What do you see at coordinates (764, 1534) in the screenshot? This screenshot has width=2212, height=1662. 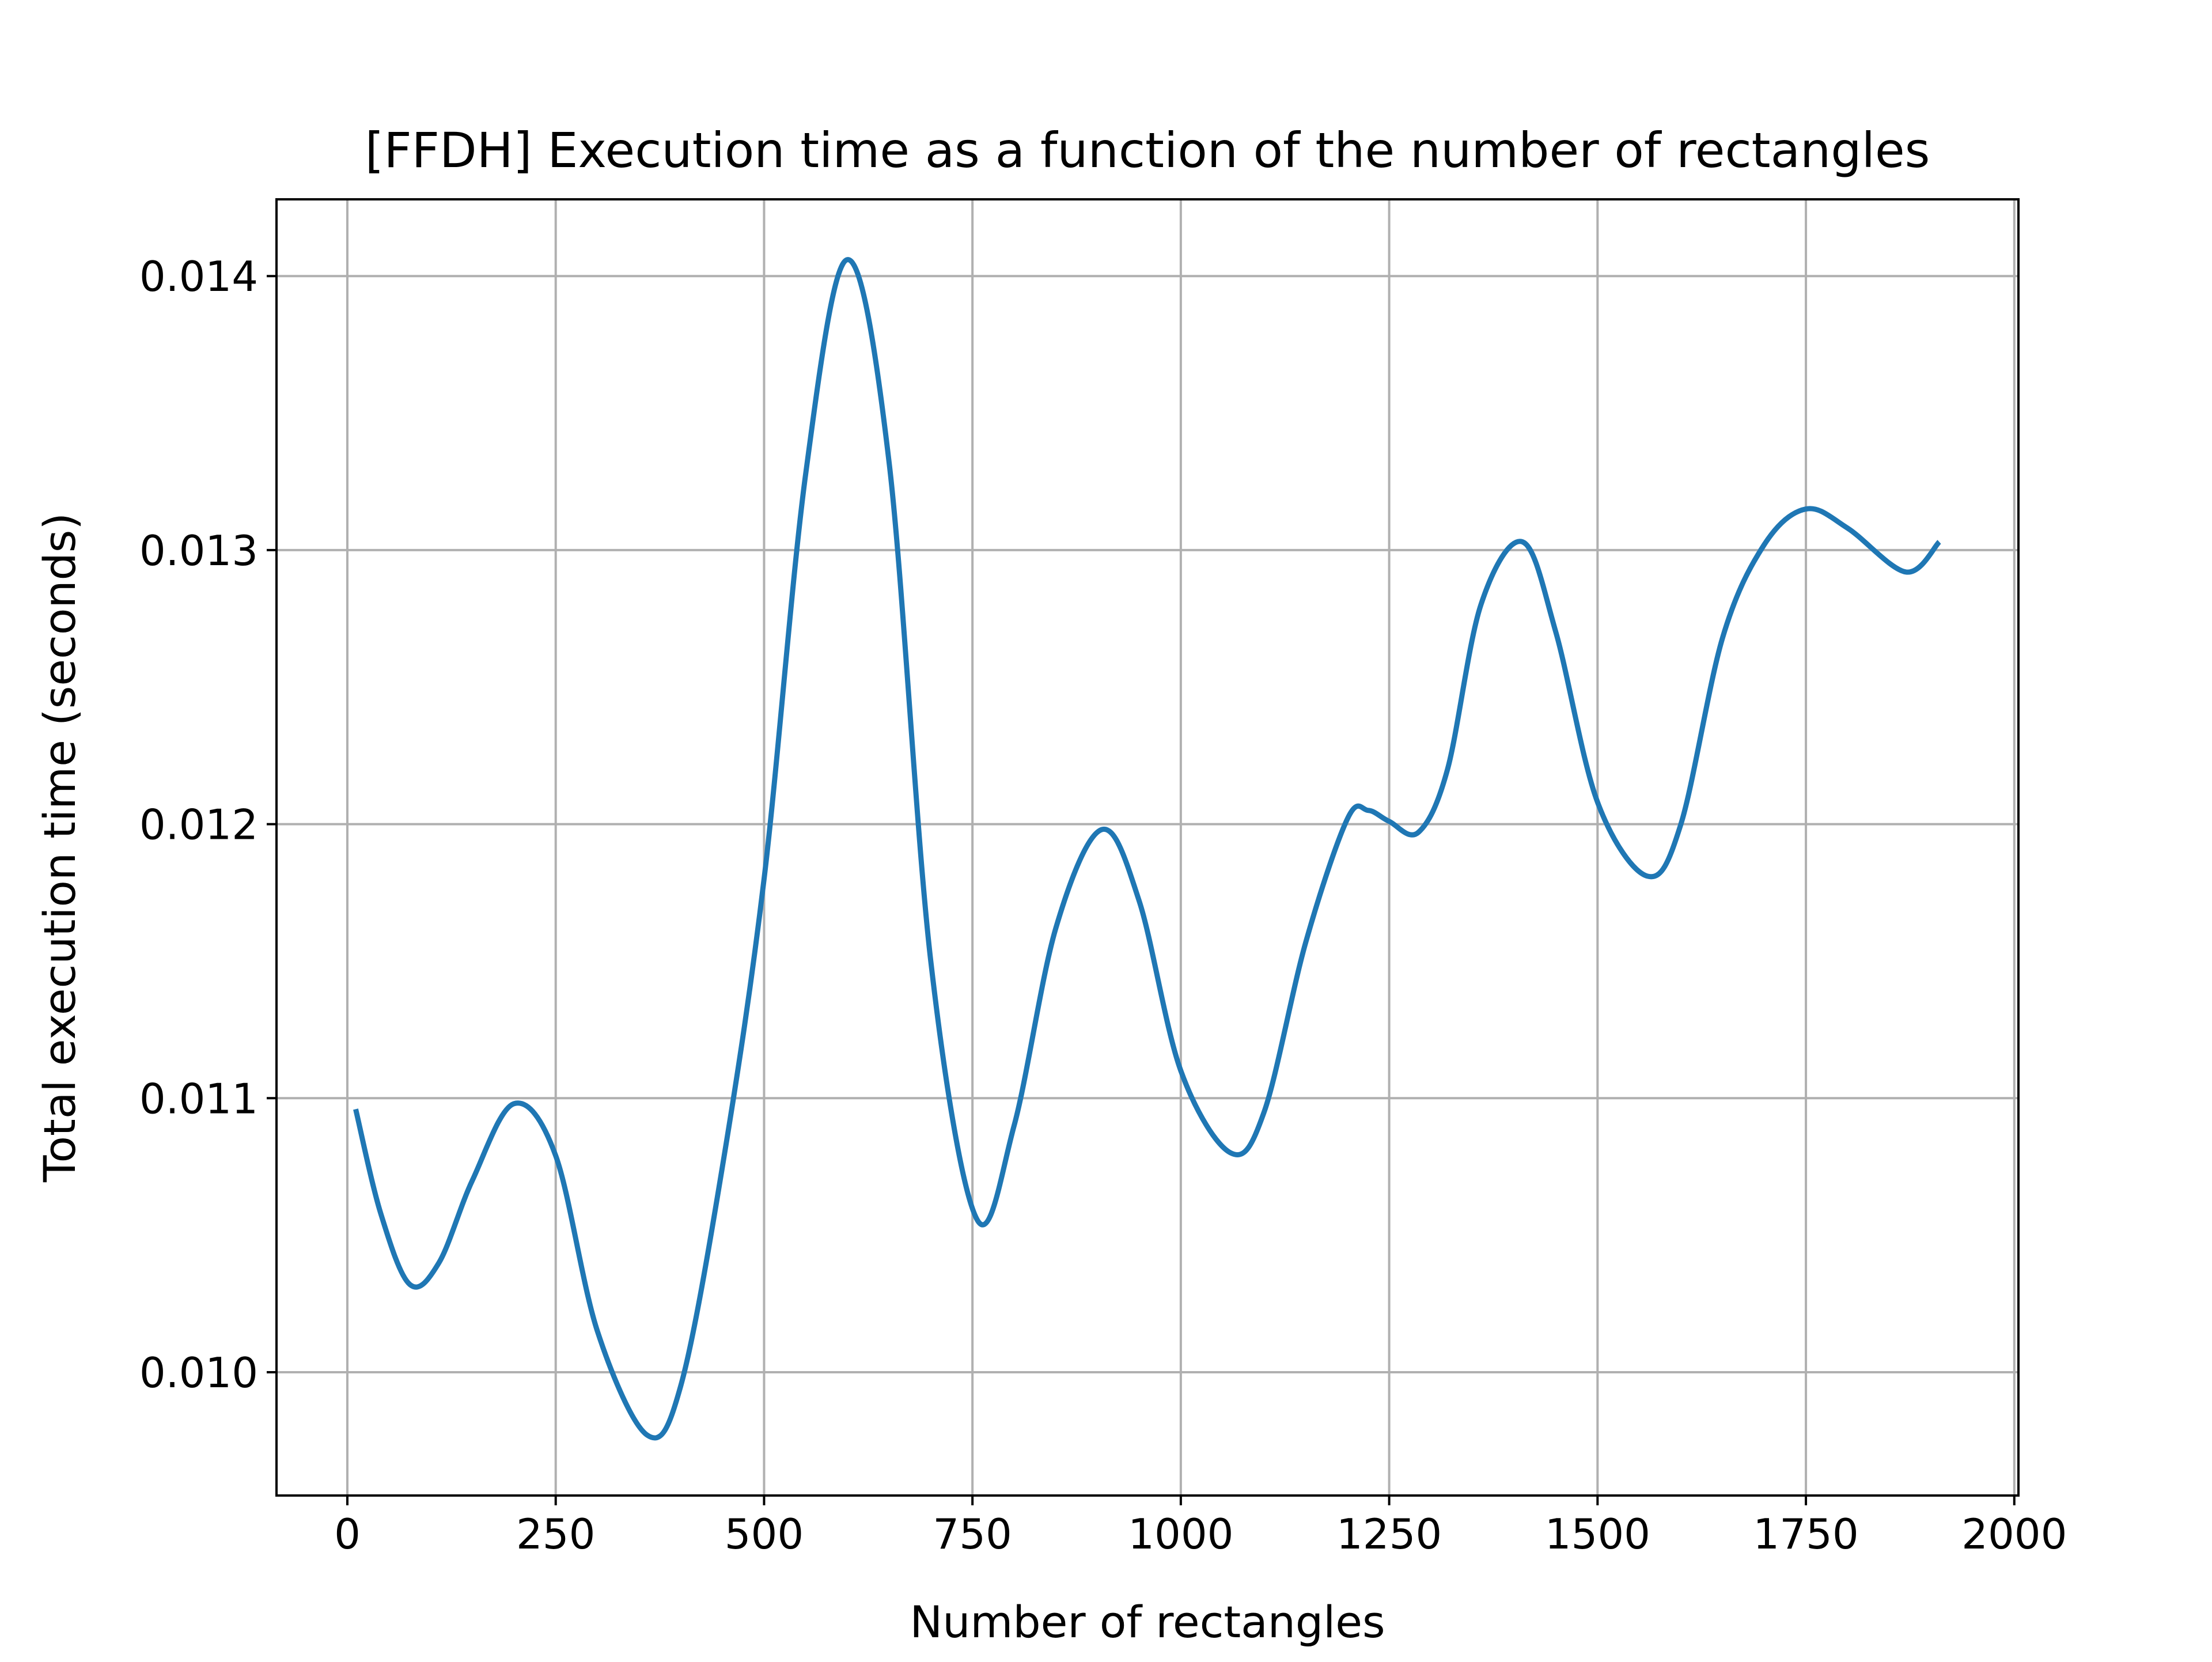 I see `x-tick-label: 500` at bounding box center [764, 1534].